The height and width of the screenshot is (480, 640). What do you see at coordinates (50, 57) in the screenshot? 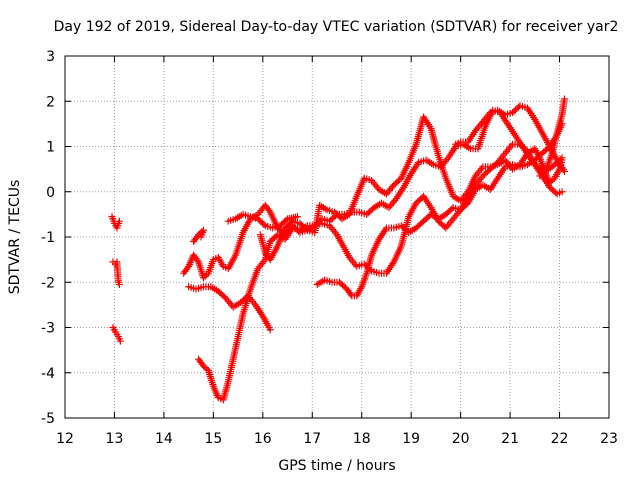
I see `y-tick-label: 3` at bounding box center [50, 57].